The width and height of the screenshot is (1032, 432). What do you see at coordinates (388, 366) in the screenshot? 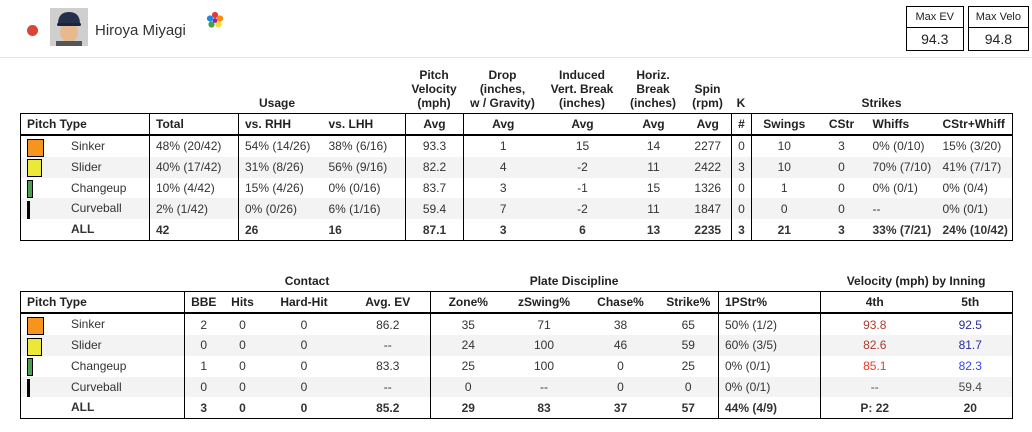
I see `cell-avg-ev: 83.3` at bounding box center [388, 366].